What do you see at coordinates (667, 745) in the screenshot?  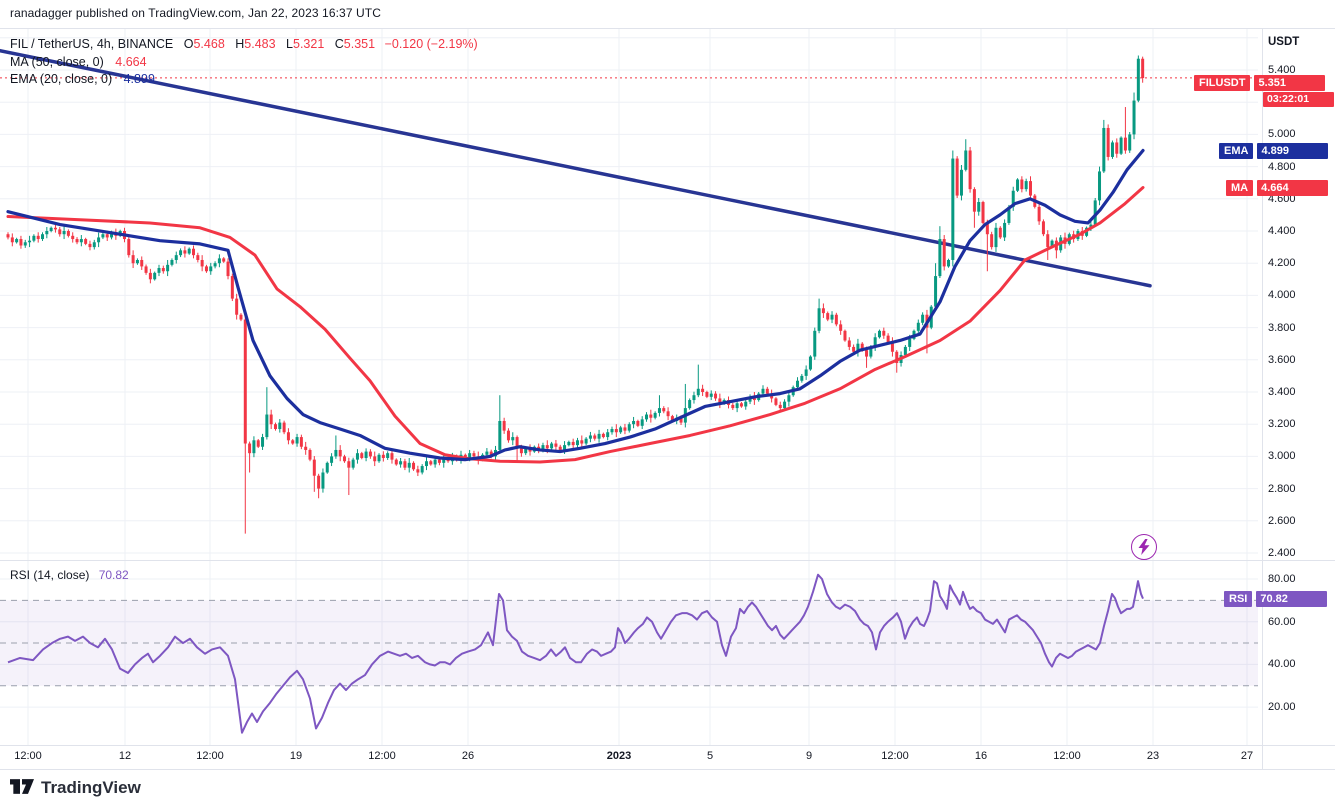 I see `time-axis-border-top` at bounding box center [667, 745].